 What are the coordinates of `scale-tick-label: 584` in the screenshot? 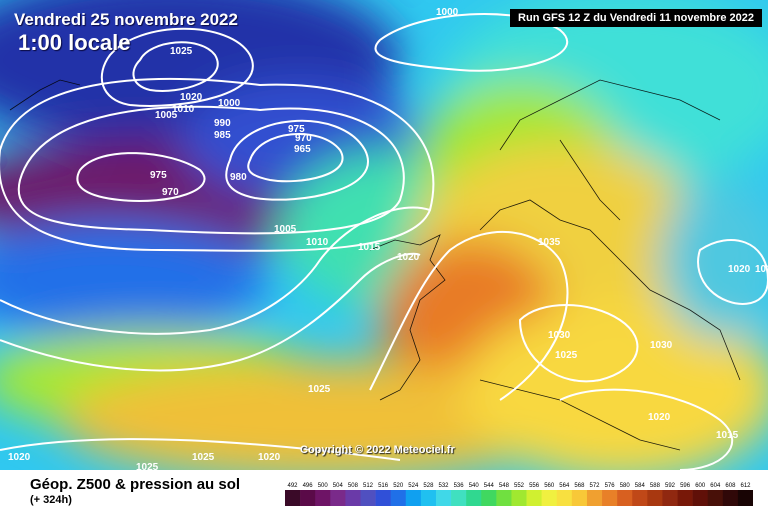 It's located at (640, 486).